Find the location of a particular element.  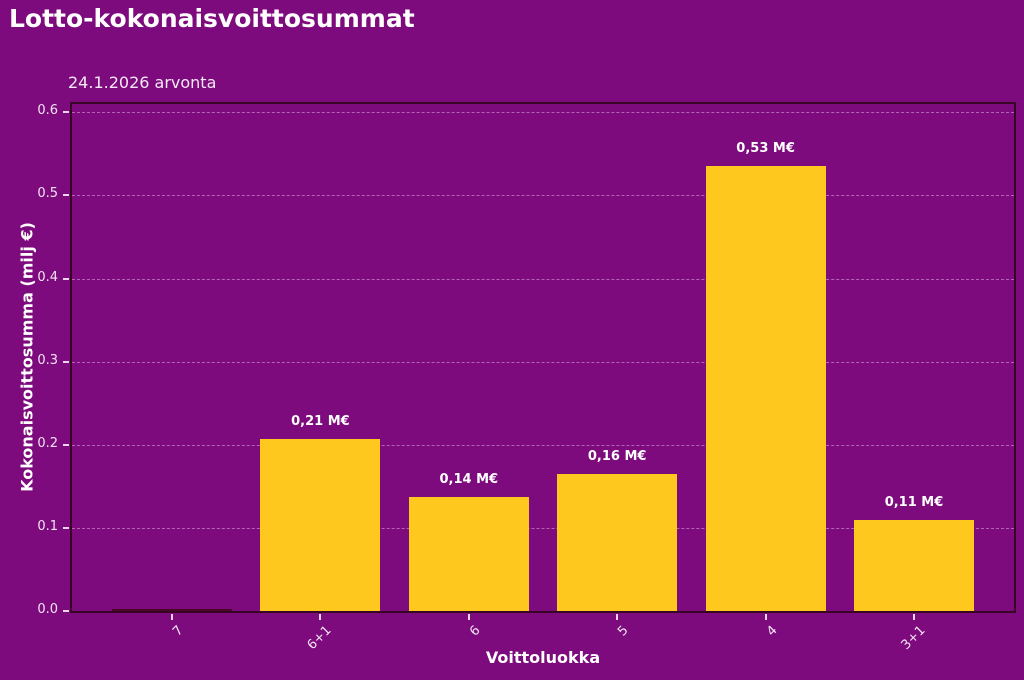

gridline-0.4 is located at coordinates (543, 279).